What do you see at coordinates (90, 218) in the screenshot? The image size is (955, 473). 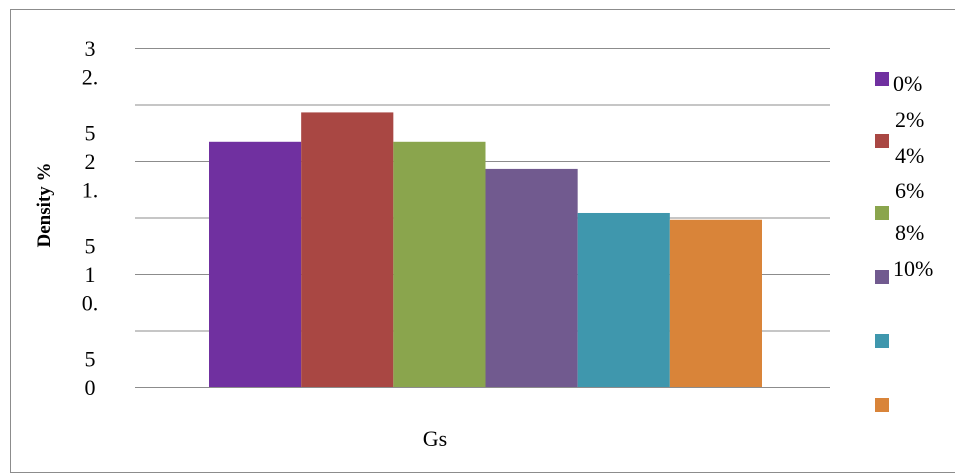 I see `y-axis-ticks: 0 0. 5 1 1. 5 2 2. 5 3` at bounding box center [90, 218].